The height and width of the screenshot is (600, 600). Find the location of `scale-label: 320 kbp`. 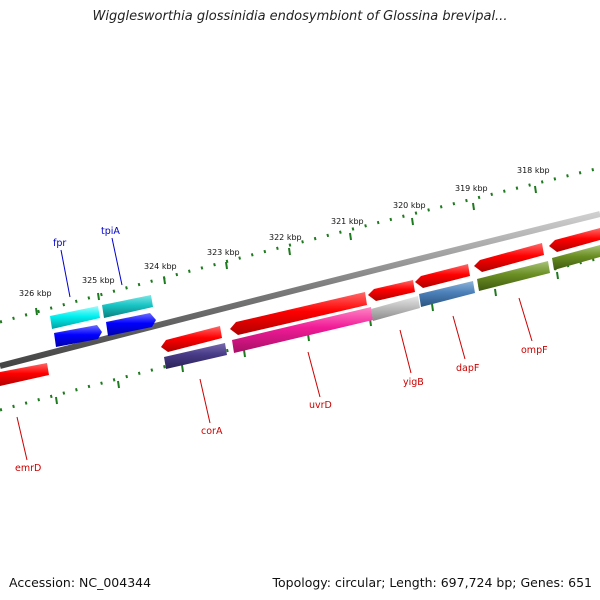

scale-label: 320 kbp is located at coordinates (409, 205).